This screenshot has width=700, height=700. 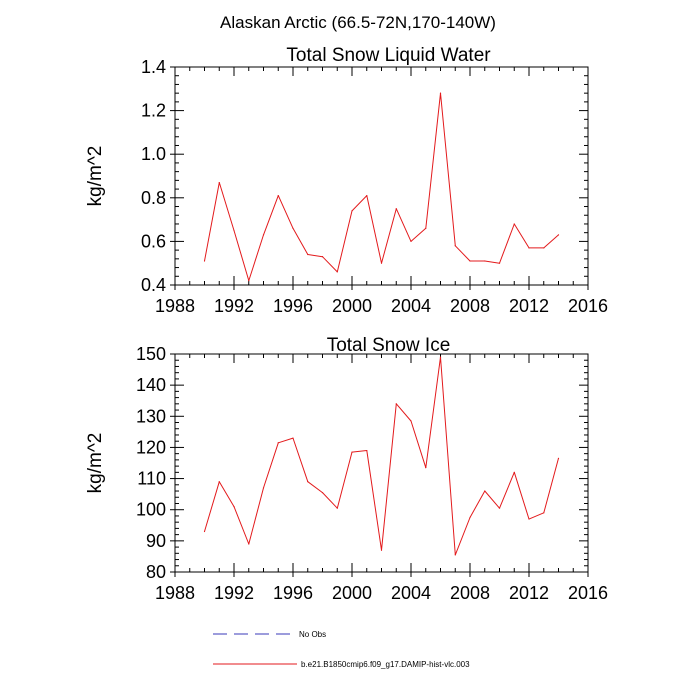 What do you see at coordinates (151, 354) in the screenshot?
I see `y-tick-label: 150` at bounding box center [151, 354].